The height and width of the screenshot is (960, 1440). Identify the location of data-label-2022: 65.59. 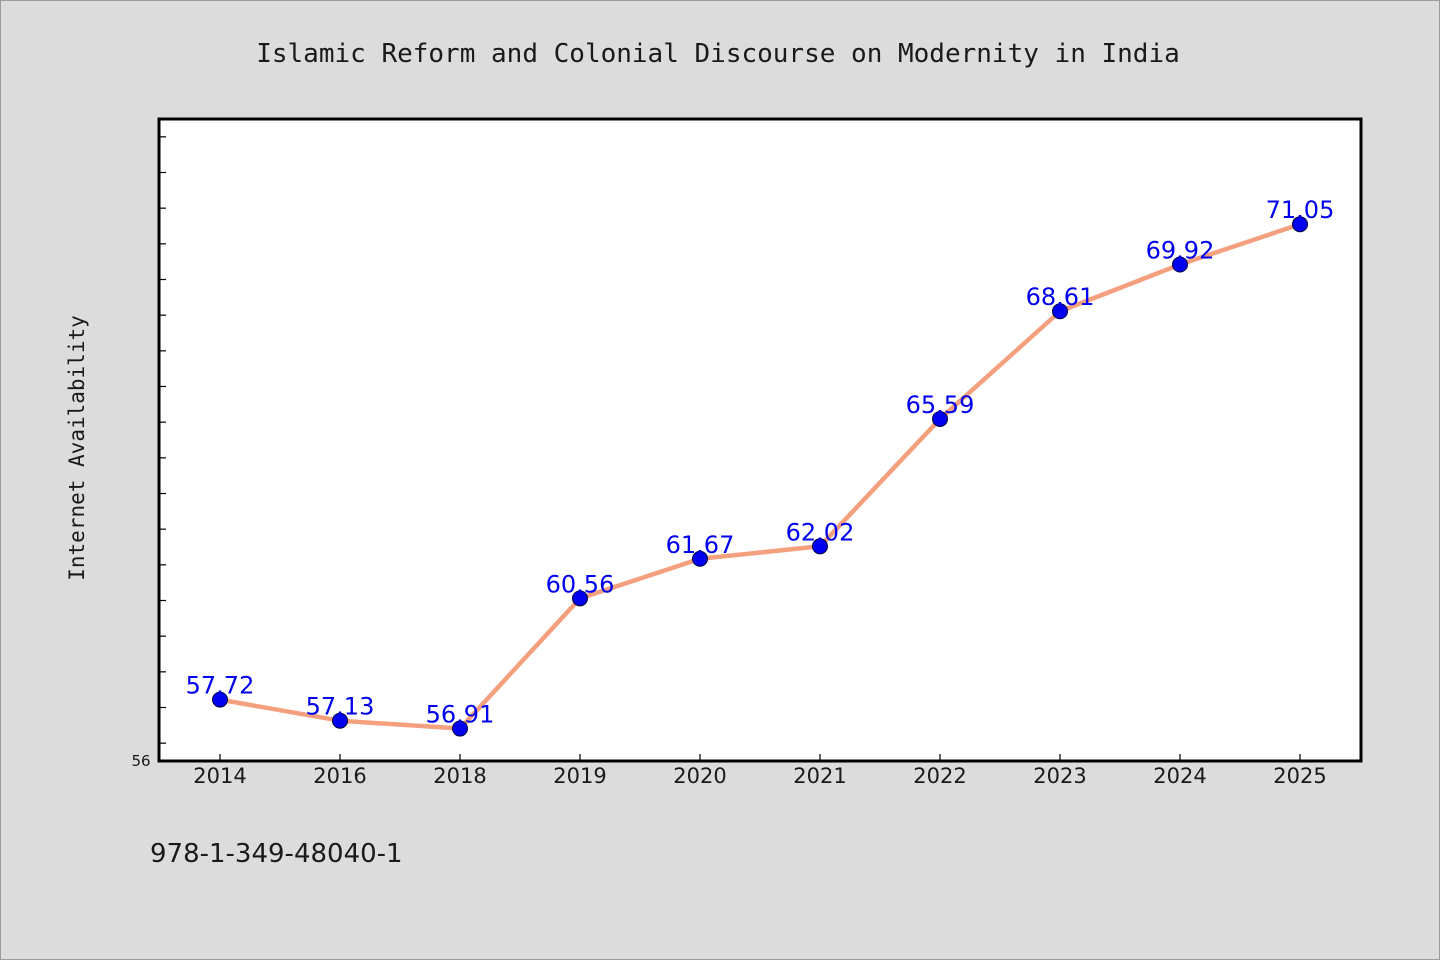
(940, 405).